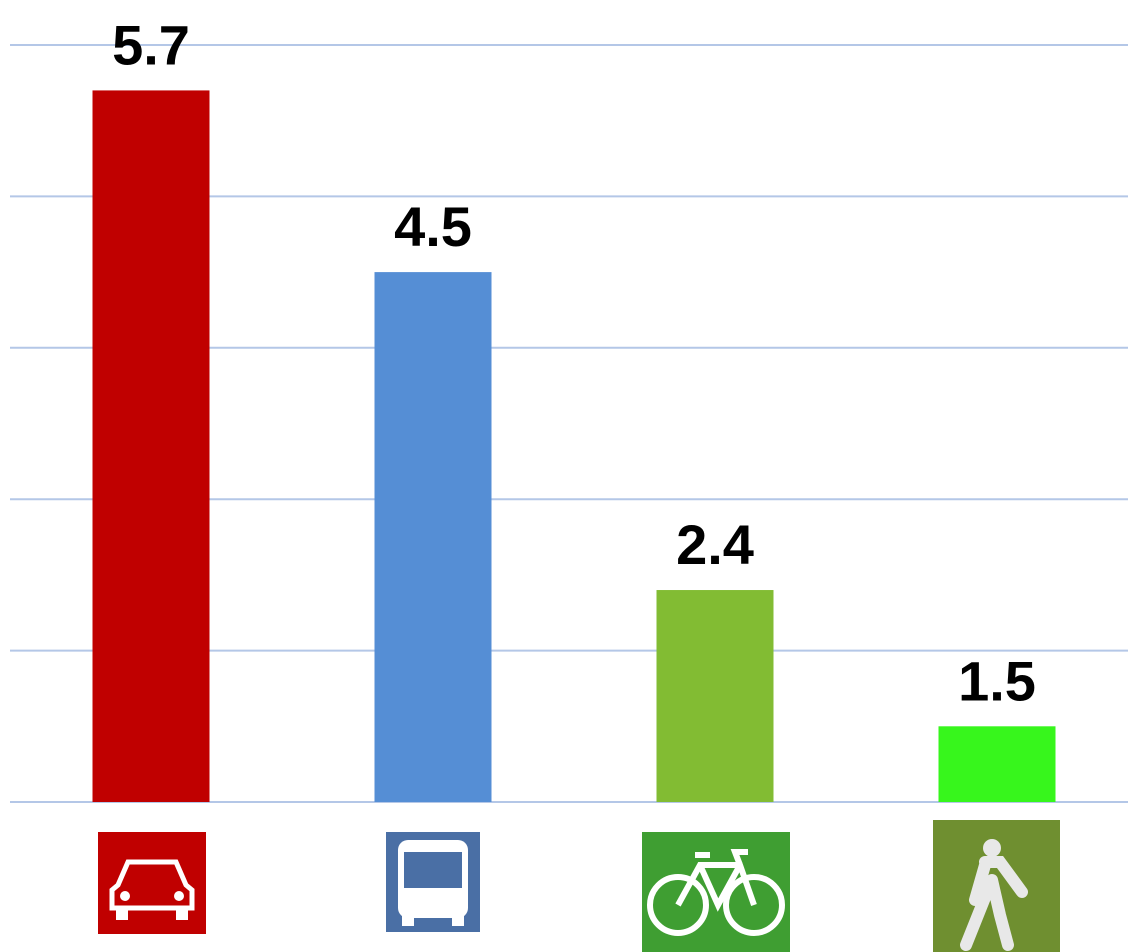 This screenshot has width=1128, height=952. What do you see at coordinates (716, 892) in the screenshot?
I see `bicycle-icon` at bounding box center [716, 892].